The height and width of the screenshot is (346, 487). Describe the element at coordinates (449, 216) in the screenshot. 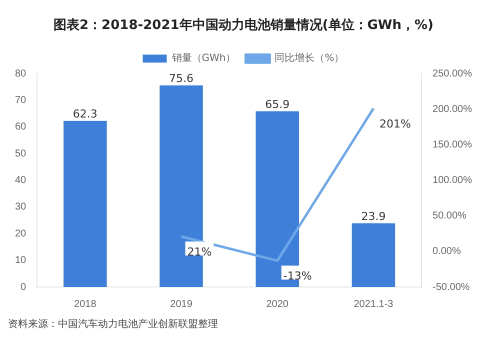

I see `y2-tick-label: 50.00%` at that location.